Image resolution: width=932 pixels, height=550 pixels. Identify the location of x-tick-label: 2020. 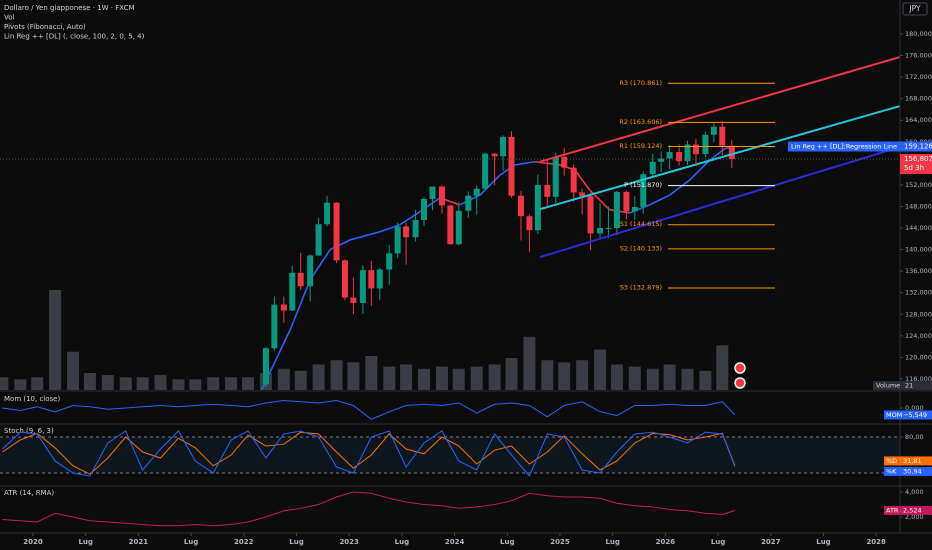
(33, 542).